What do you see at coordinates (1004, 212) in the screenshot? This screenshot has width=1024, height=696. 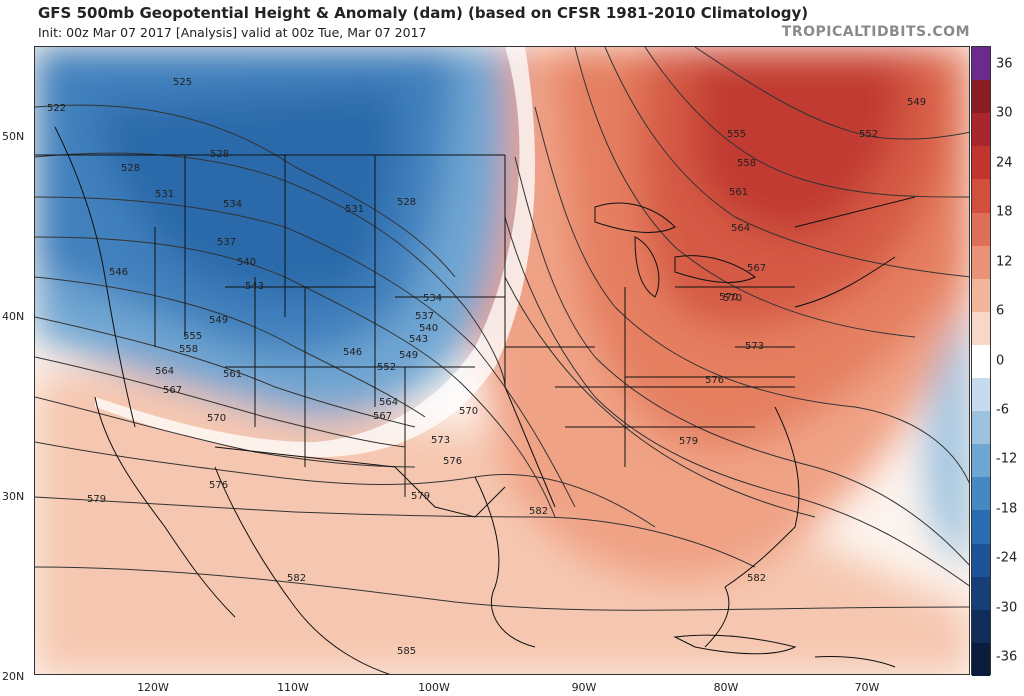 I see `colorbar-label: 18` at bounding box center [1004, 212].